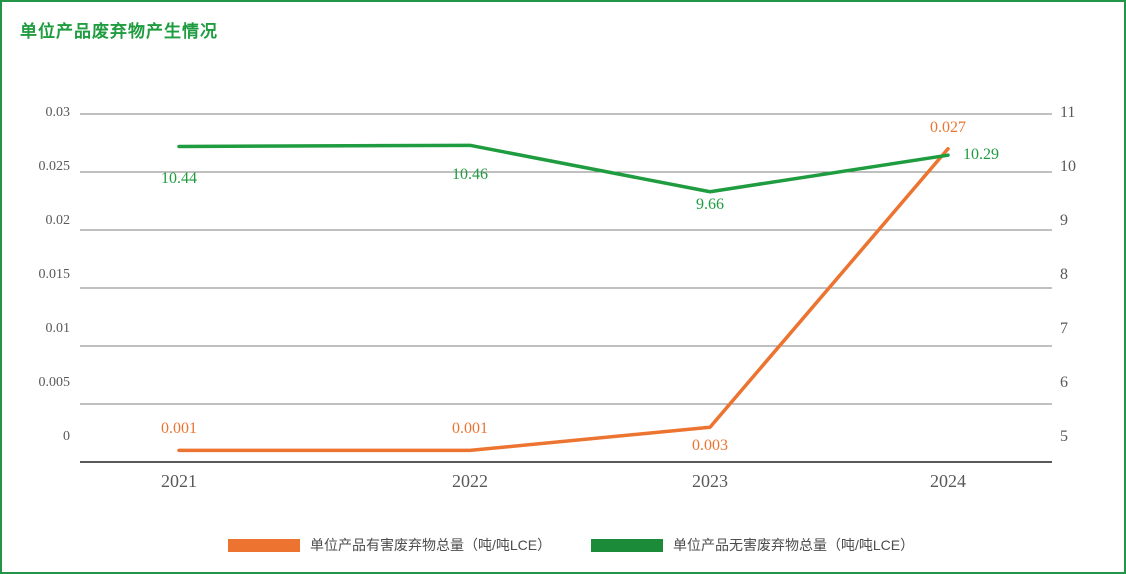 The height and width of the screenshot is (574, 1126). Describe the element at coordinates (710, 446) in the screenshot. I see `point-value-label: 0.003` at that location.